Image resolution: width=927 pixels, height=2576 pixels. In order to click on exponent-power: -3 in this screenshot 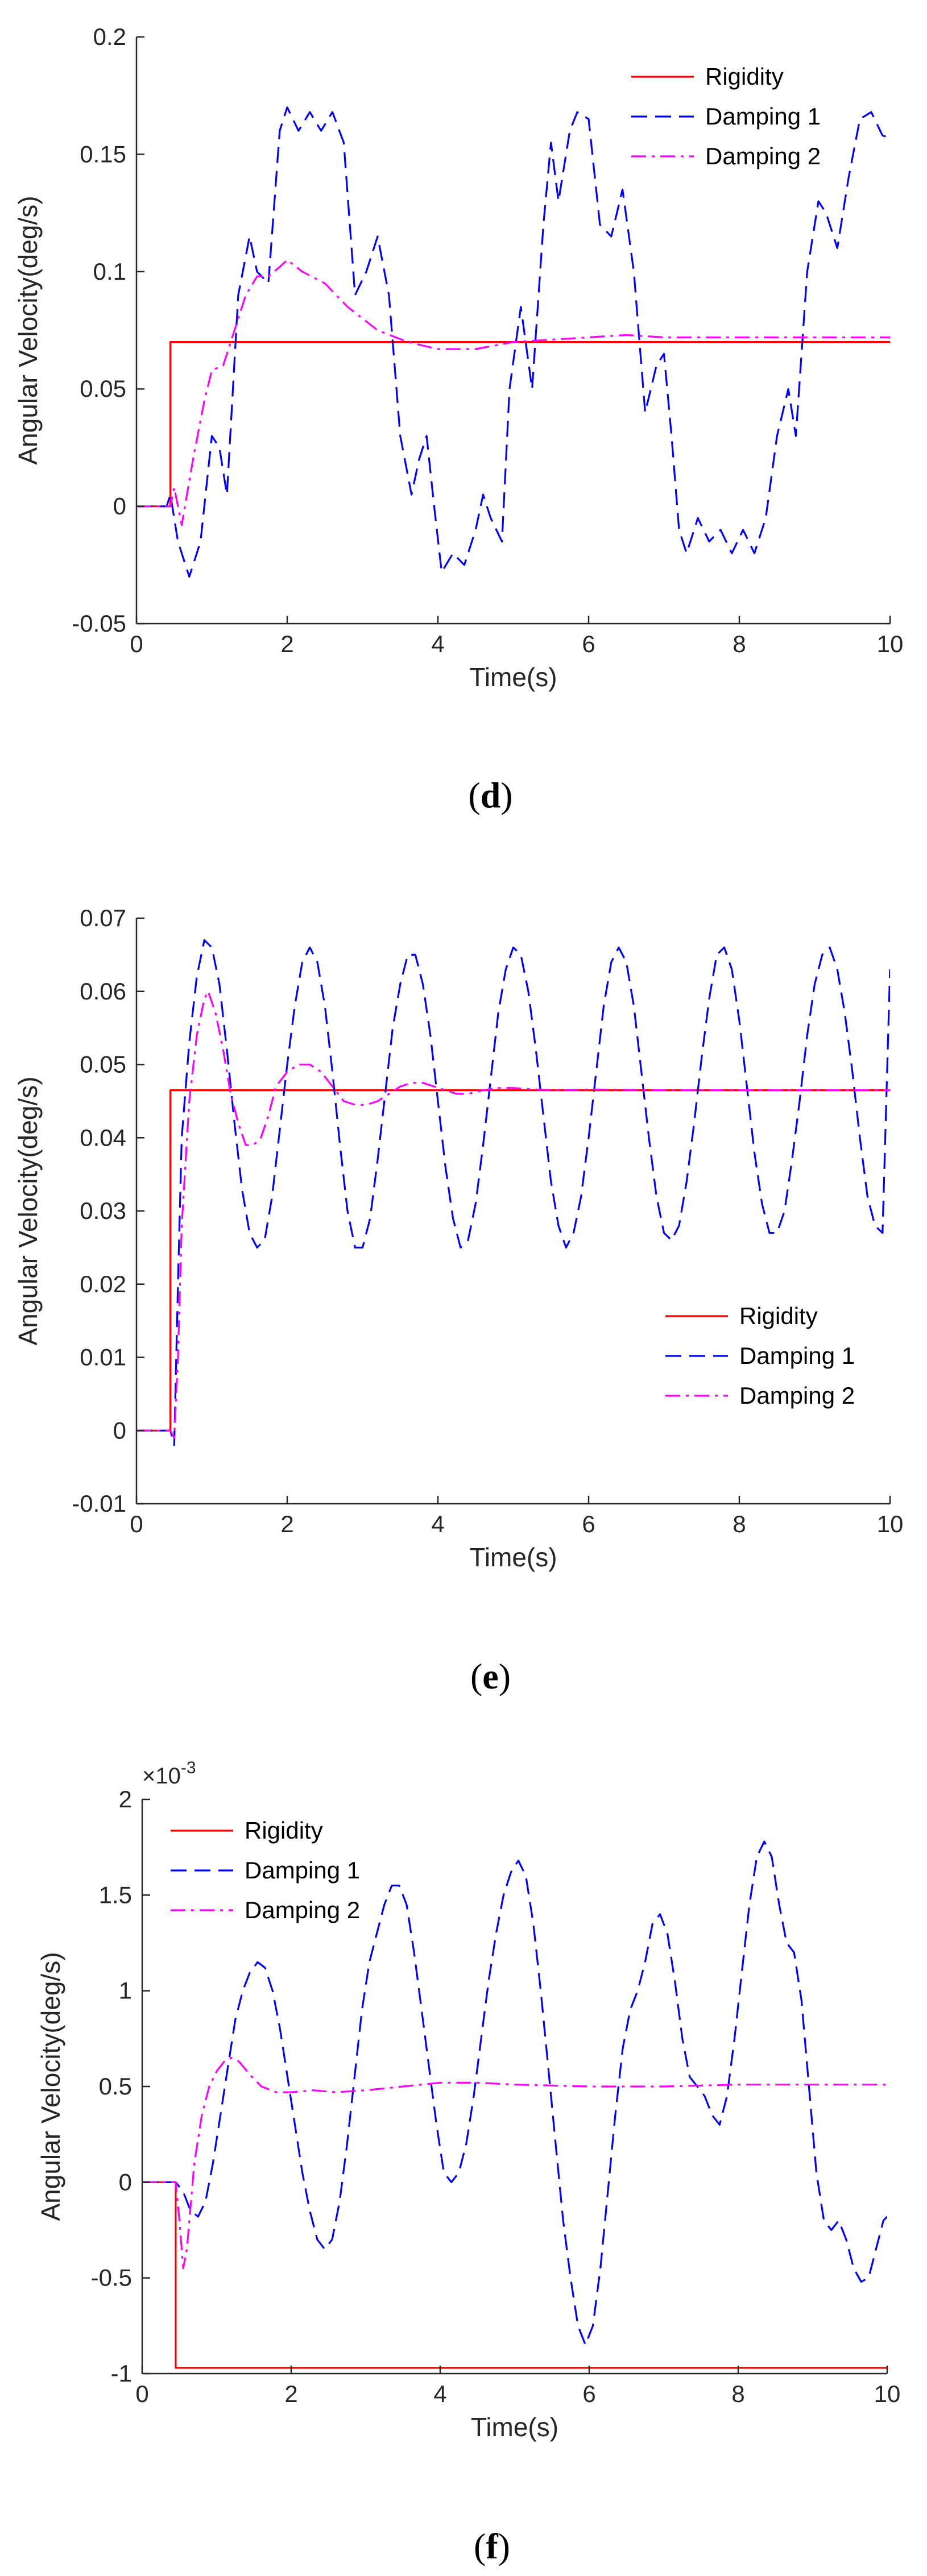, I will do `click(188, 1768)`.